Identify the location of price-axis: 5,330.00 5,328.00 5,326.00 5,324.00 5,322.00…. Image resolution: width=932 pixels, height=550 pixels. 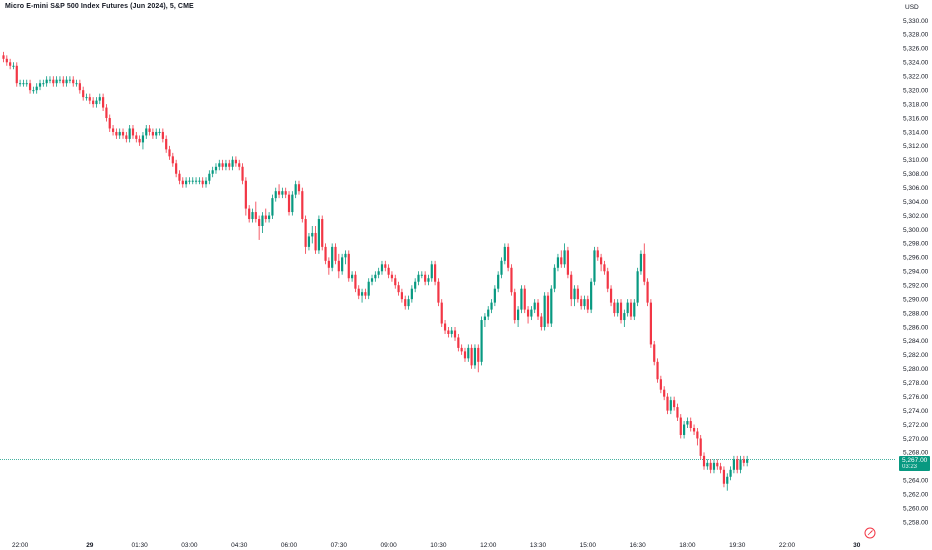
(916, 272).